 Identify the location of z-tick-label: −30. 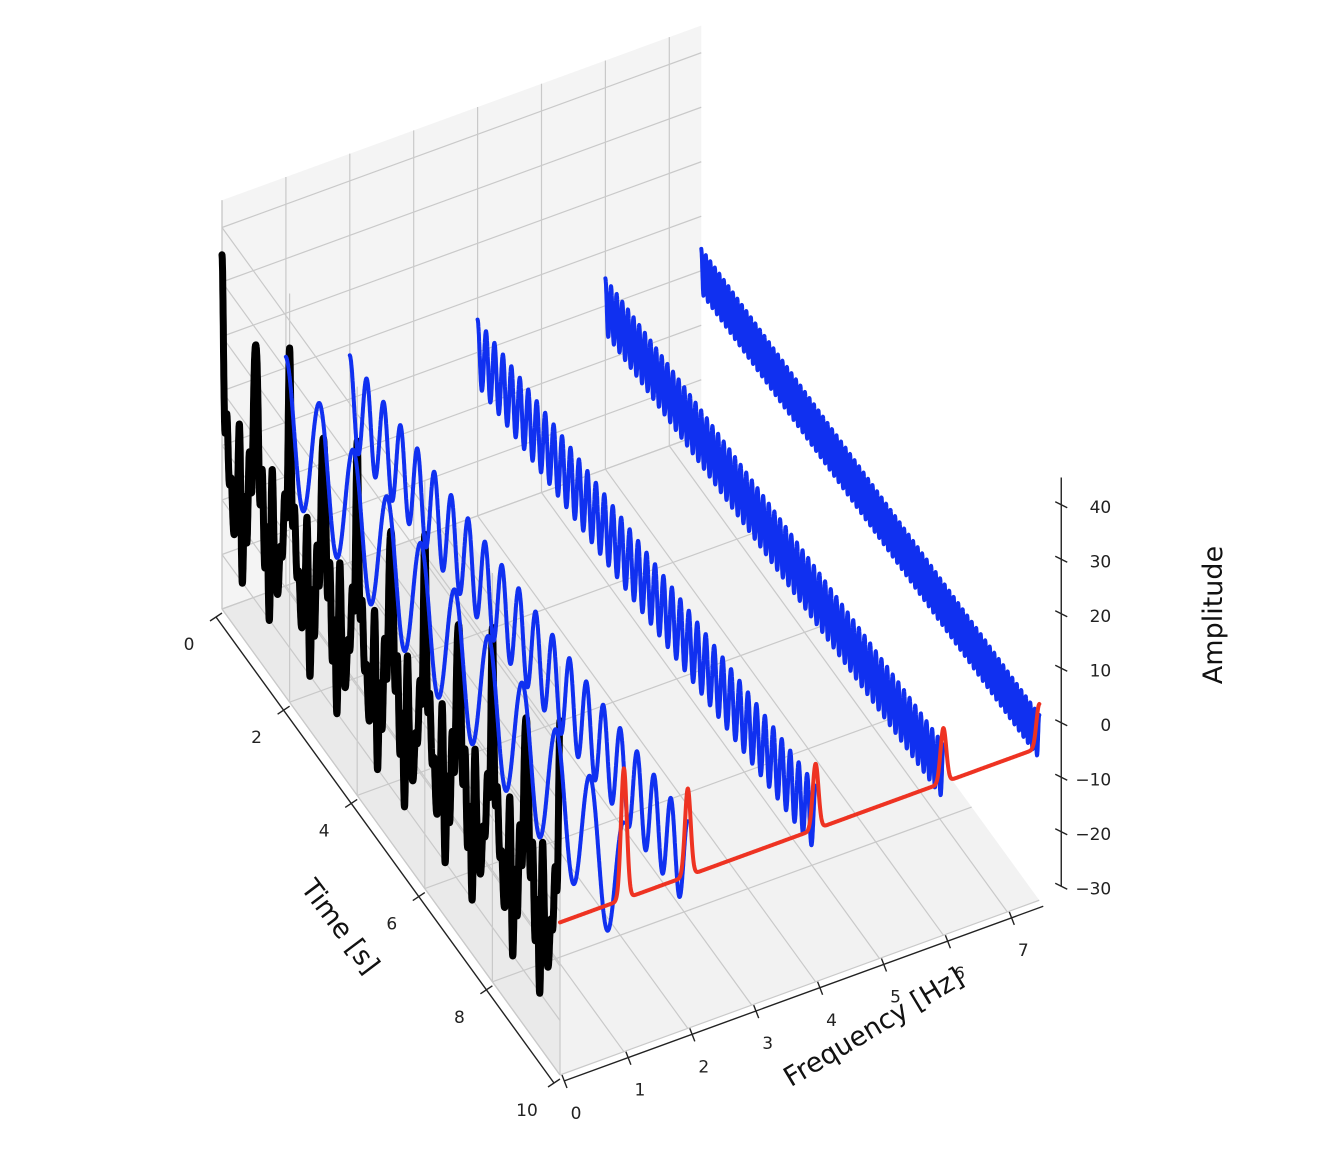
(1093, 889).